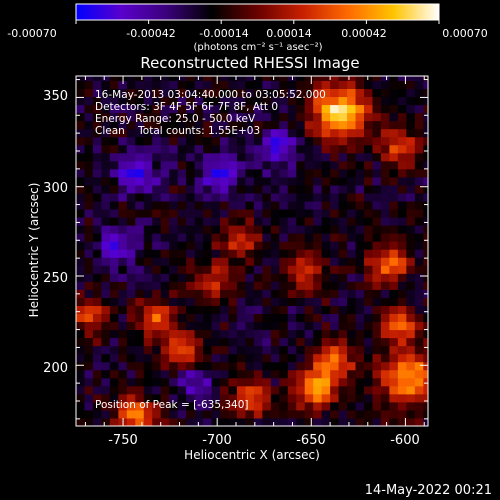  I want to click on colorbar-tick-label: -0.00014, so click(223, 33).